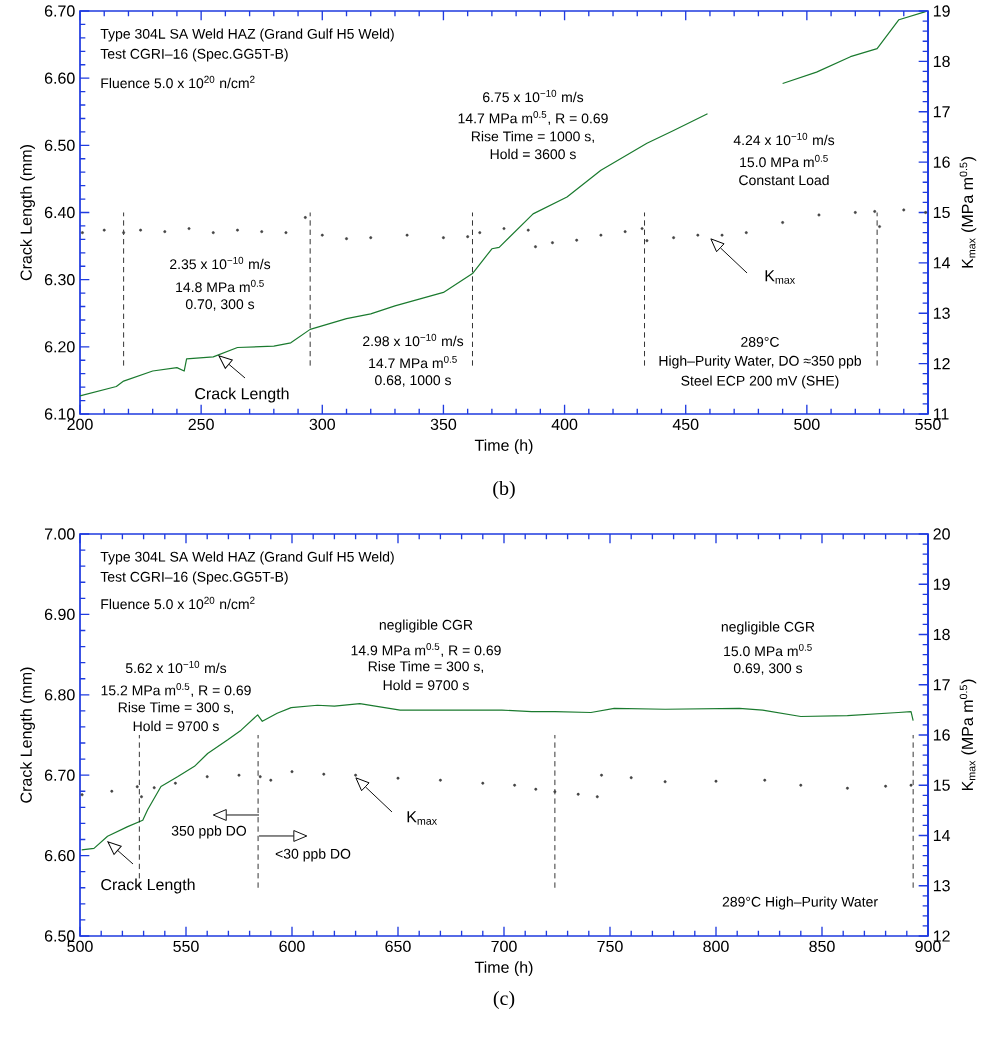 The height and width of the screenshot is (1042, 1002). Describe the element at coordinates (59, 347) in the screenshot. I see `y-tick-label: 6.20` at that location.